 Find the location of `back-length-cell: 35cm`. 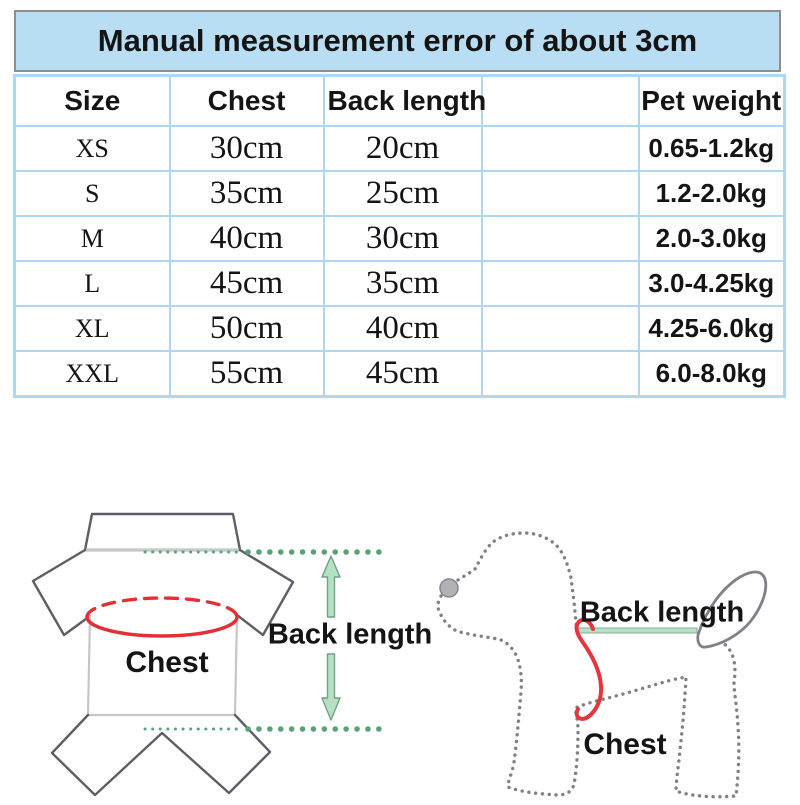

back-length-cell: 35cm is located at coordinates (402, 283).